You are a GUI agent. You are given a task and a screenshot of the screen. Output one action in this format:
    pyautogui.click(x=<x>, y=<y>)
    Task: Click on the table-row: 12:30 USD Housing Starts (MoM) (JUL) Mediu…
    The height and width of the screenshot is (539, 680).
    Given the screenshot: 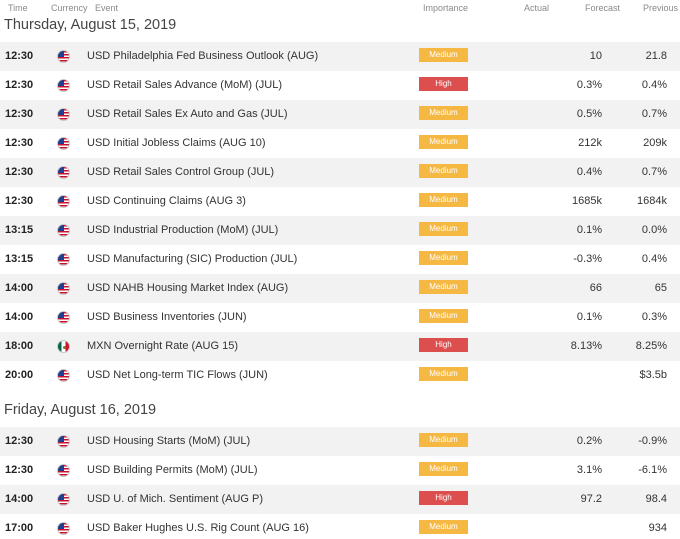 What is the action you would take?
    pyautogui.click(x=340, y=441)
    